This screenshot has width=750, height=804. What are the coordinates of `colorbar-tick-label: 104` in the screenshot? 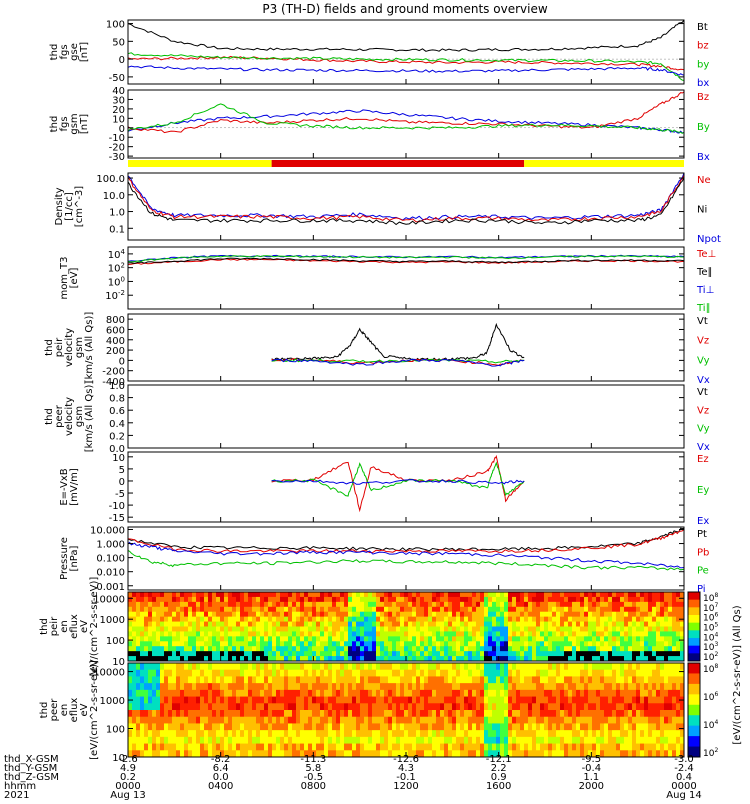 It's located at (710, 637).